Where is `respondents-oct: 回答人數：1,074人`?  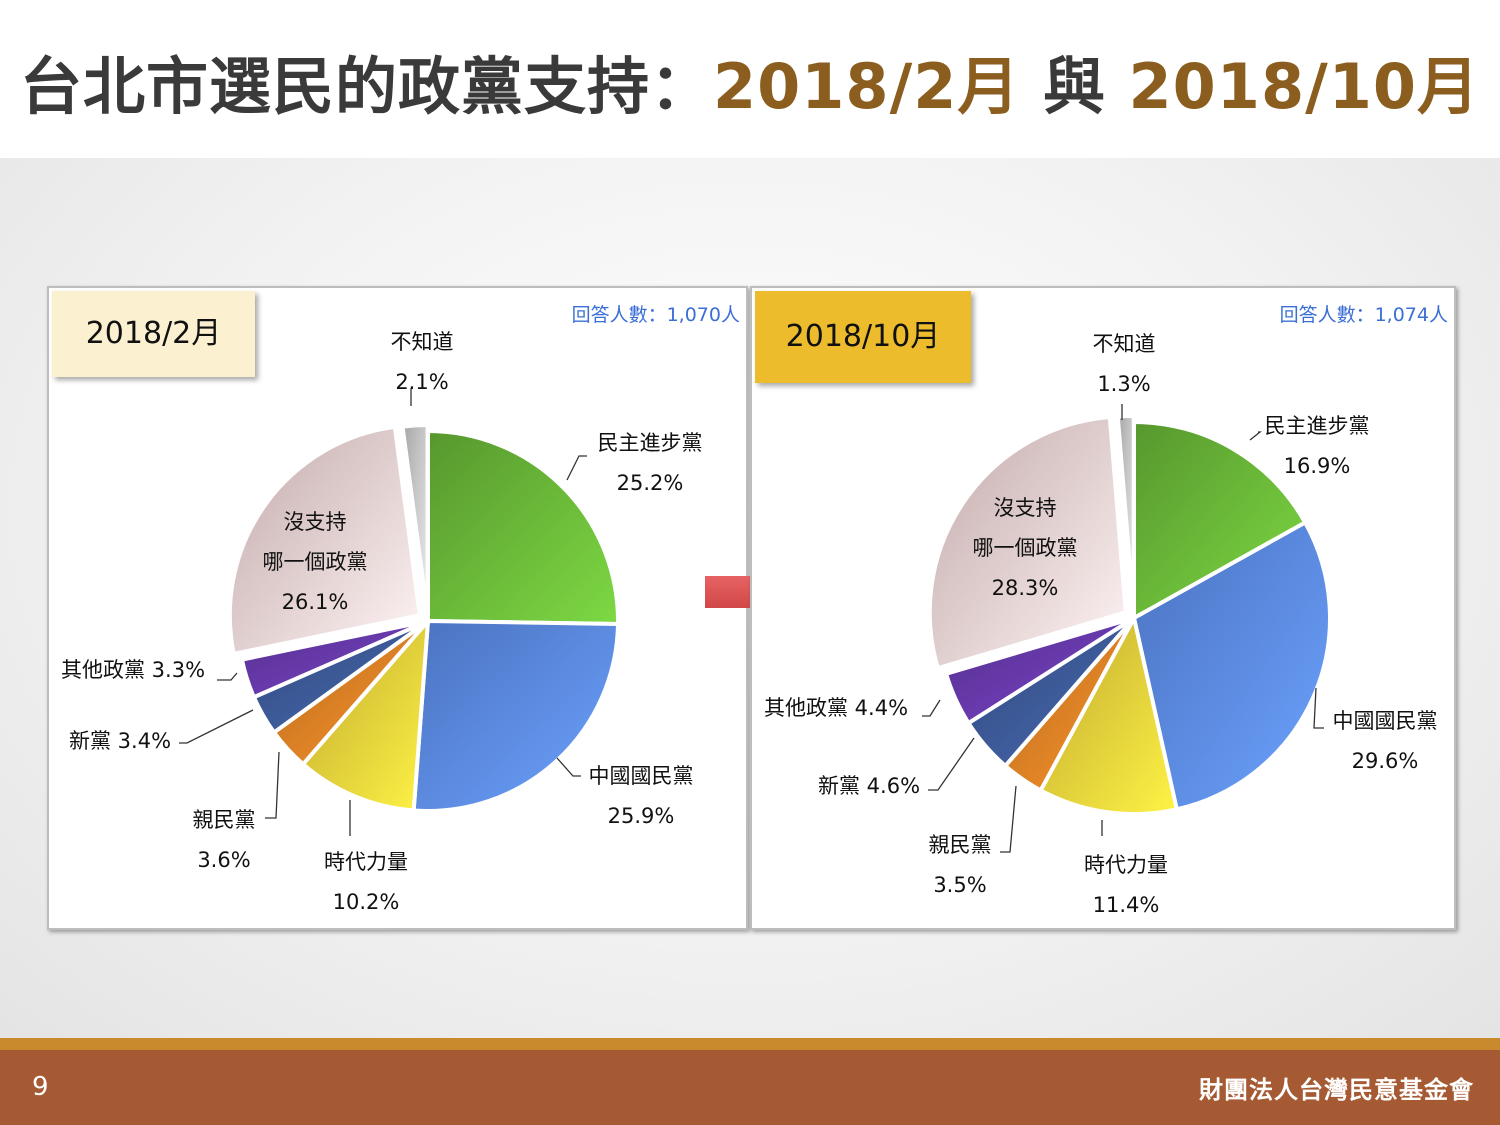 respondents-oct: 回答人數：1,074人 is located at coordinates (1363, 315).